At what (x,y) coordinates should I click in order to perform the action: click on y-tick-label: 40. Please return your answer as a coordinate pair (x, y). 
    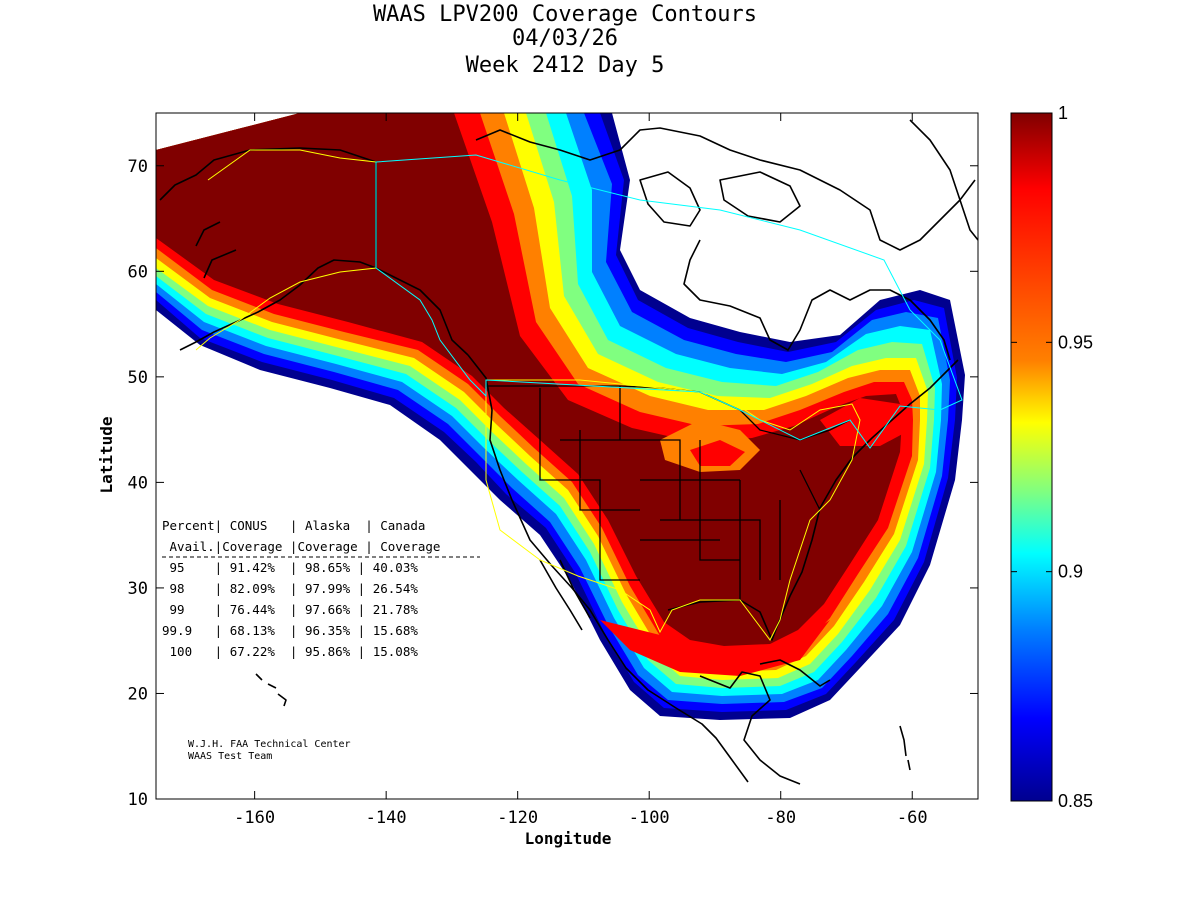
    Looking at the image, I should click on (138, 483).